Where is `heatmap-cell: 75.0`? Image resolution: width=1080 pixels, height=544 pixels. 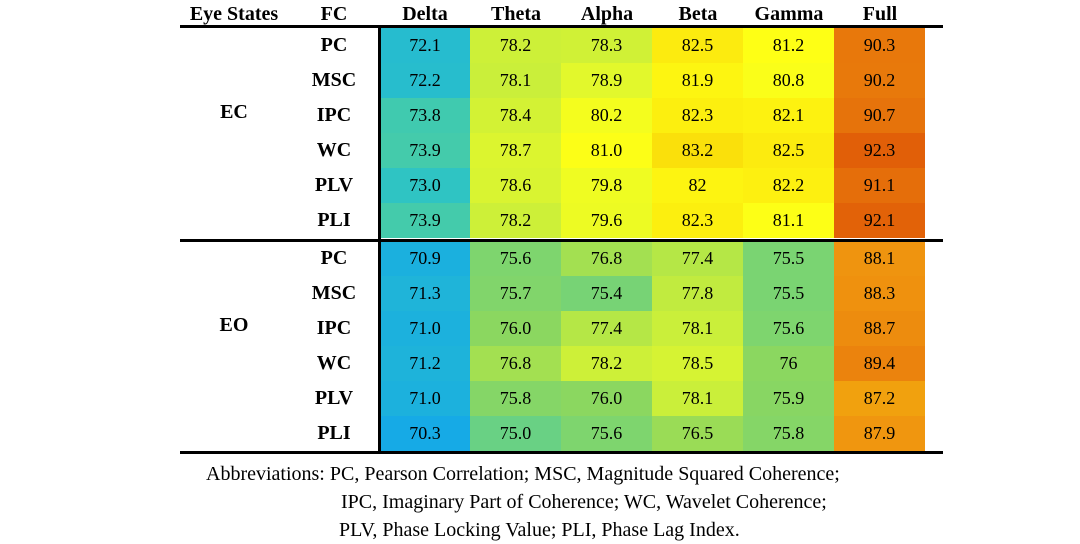
heatmap-cell: 75.0 is located at coordinates (515, 433).